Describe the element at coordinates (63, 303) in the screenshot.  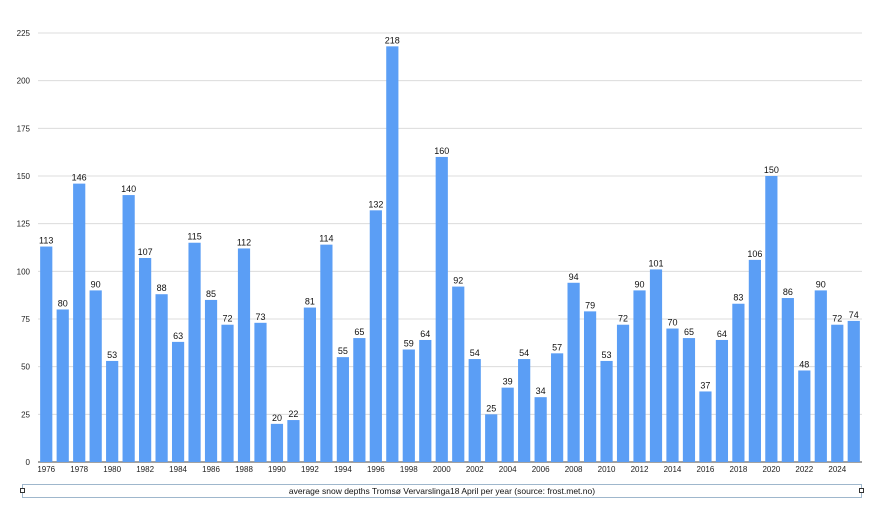
I see `bar-value-label: 80` at that location.